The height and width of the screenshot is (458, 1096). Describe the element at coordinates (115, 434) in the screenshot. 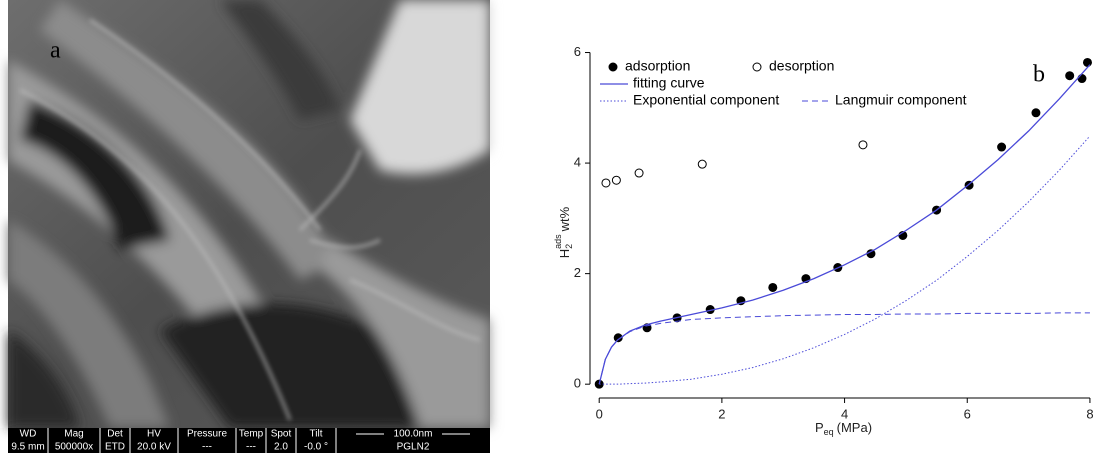

I see `info-header: Det` at that location.